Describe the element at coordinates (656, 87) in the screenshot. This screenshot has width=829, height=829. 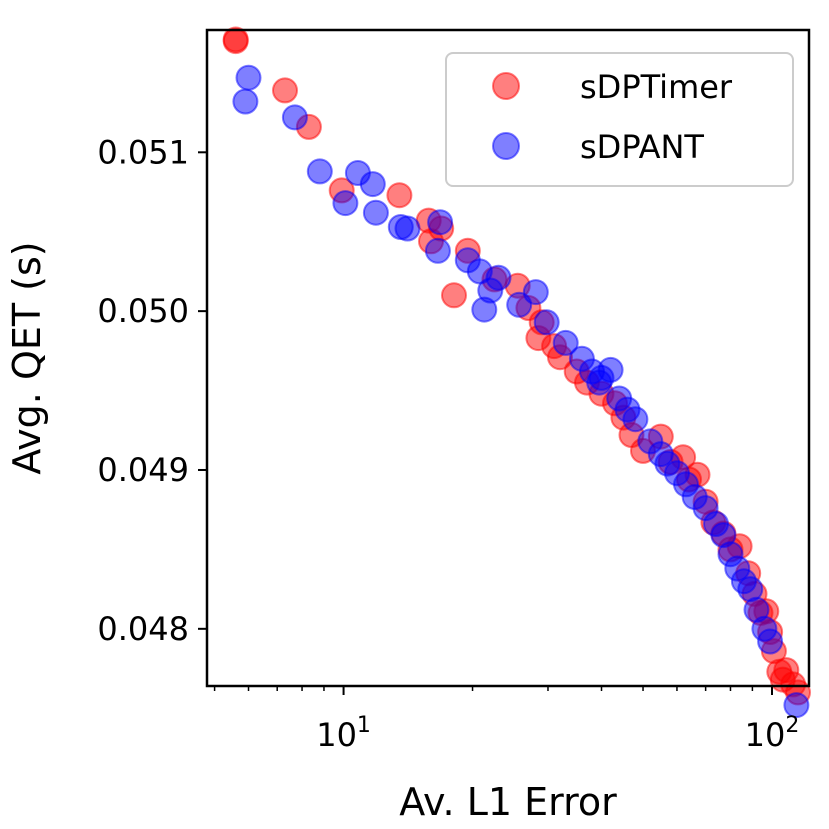
I see `legend-label-sdptimer: sDPTimer` at that location.